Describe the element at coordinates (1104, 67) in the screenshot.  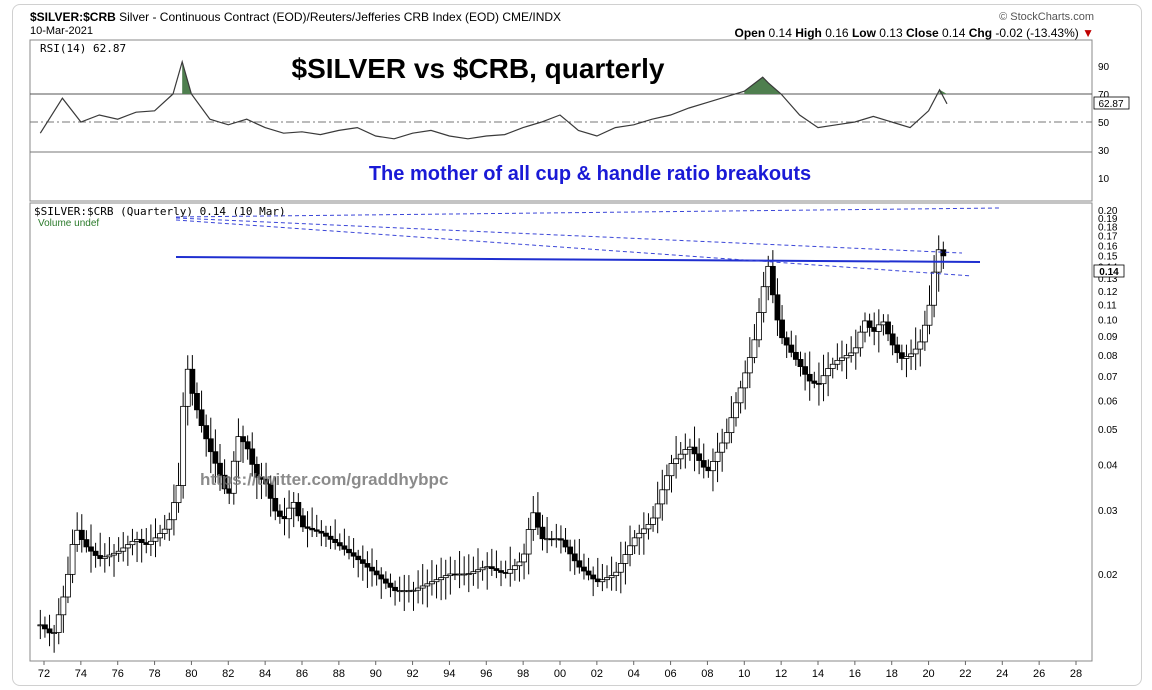
I see `rsi-tick-label: 90` at that location.